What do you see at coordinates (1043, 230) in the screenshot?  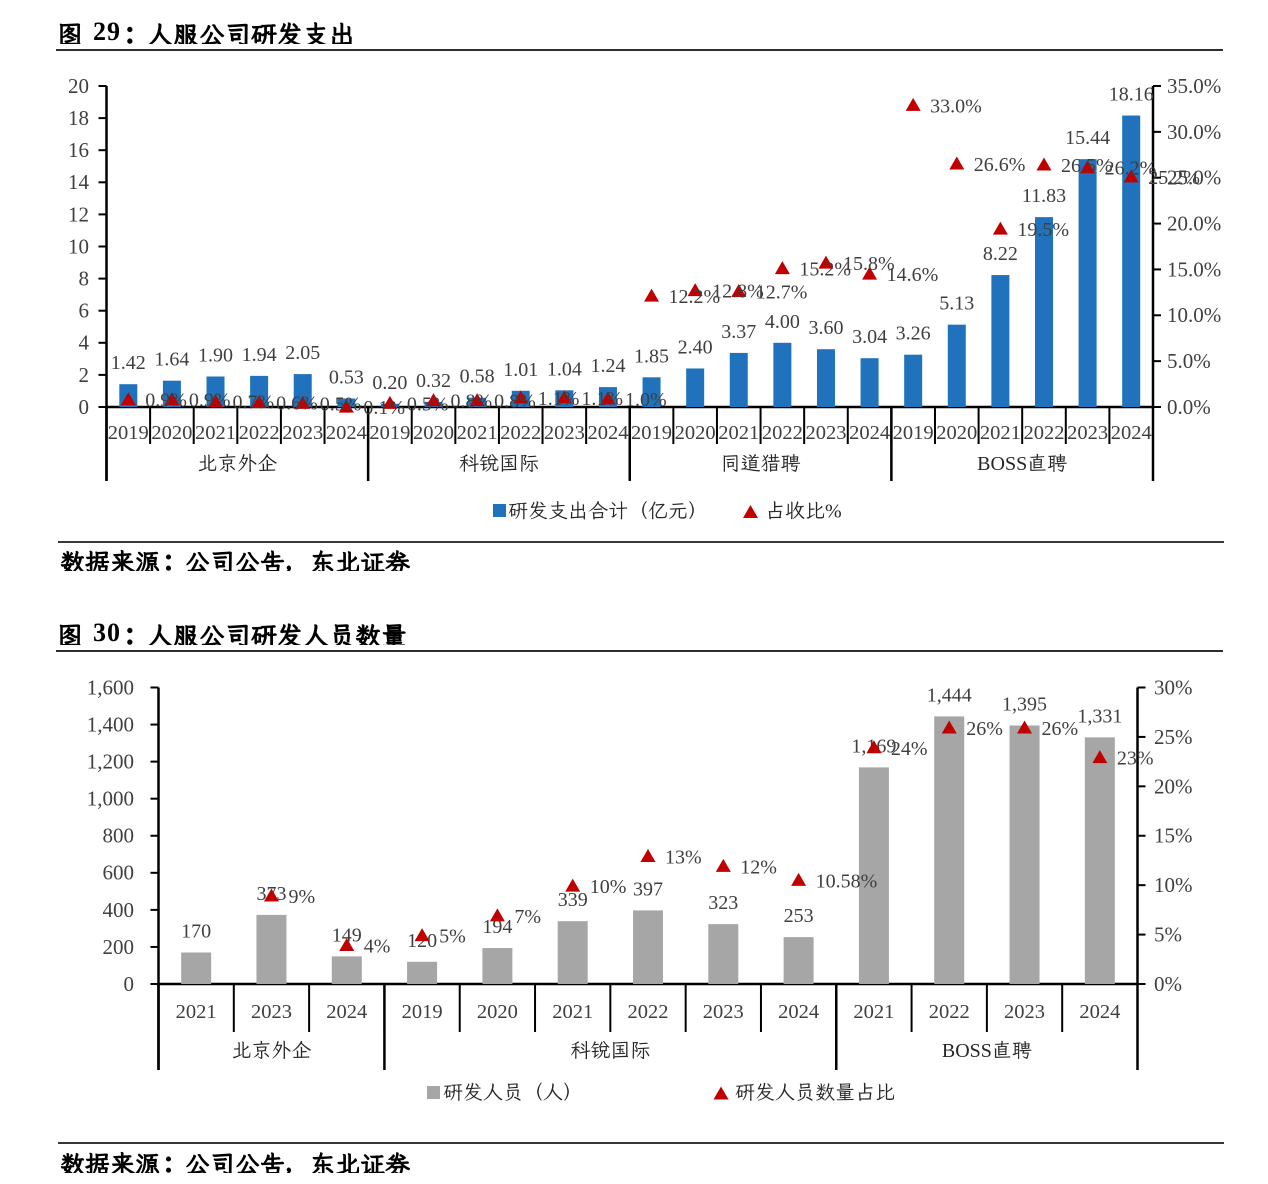 I see `ratio-value-label: 19.5%` at bounding box center [1043, 230].